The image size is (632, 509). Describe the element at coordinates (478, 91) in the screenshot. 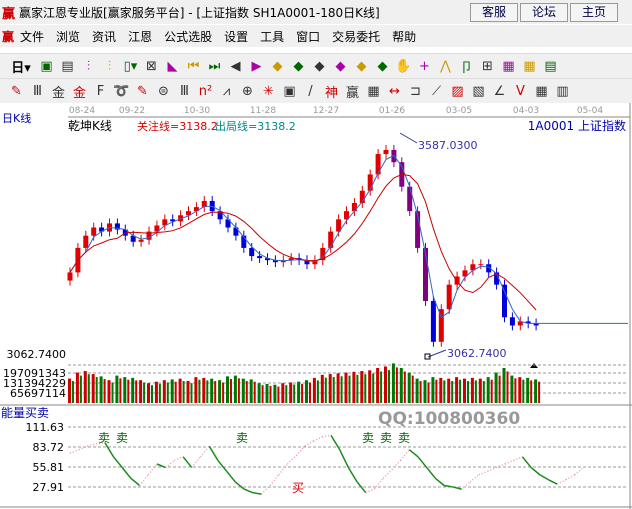

I see `fan2-icon: ▧` at that location.